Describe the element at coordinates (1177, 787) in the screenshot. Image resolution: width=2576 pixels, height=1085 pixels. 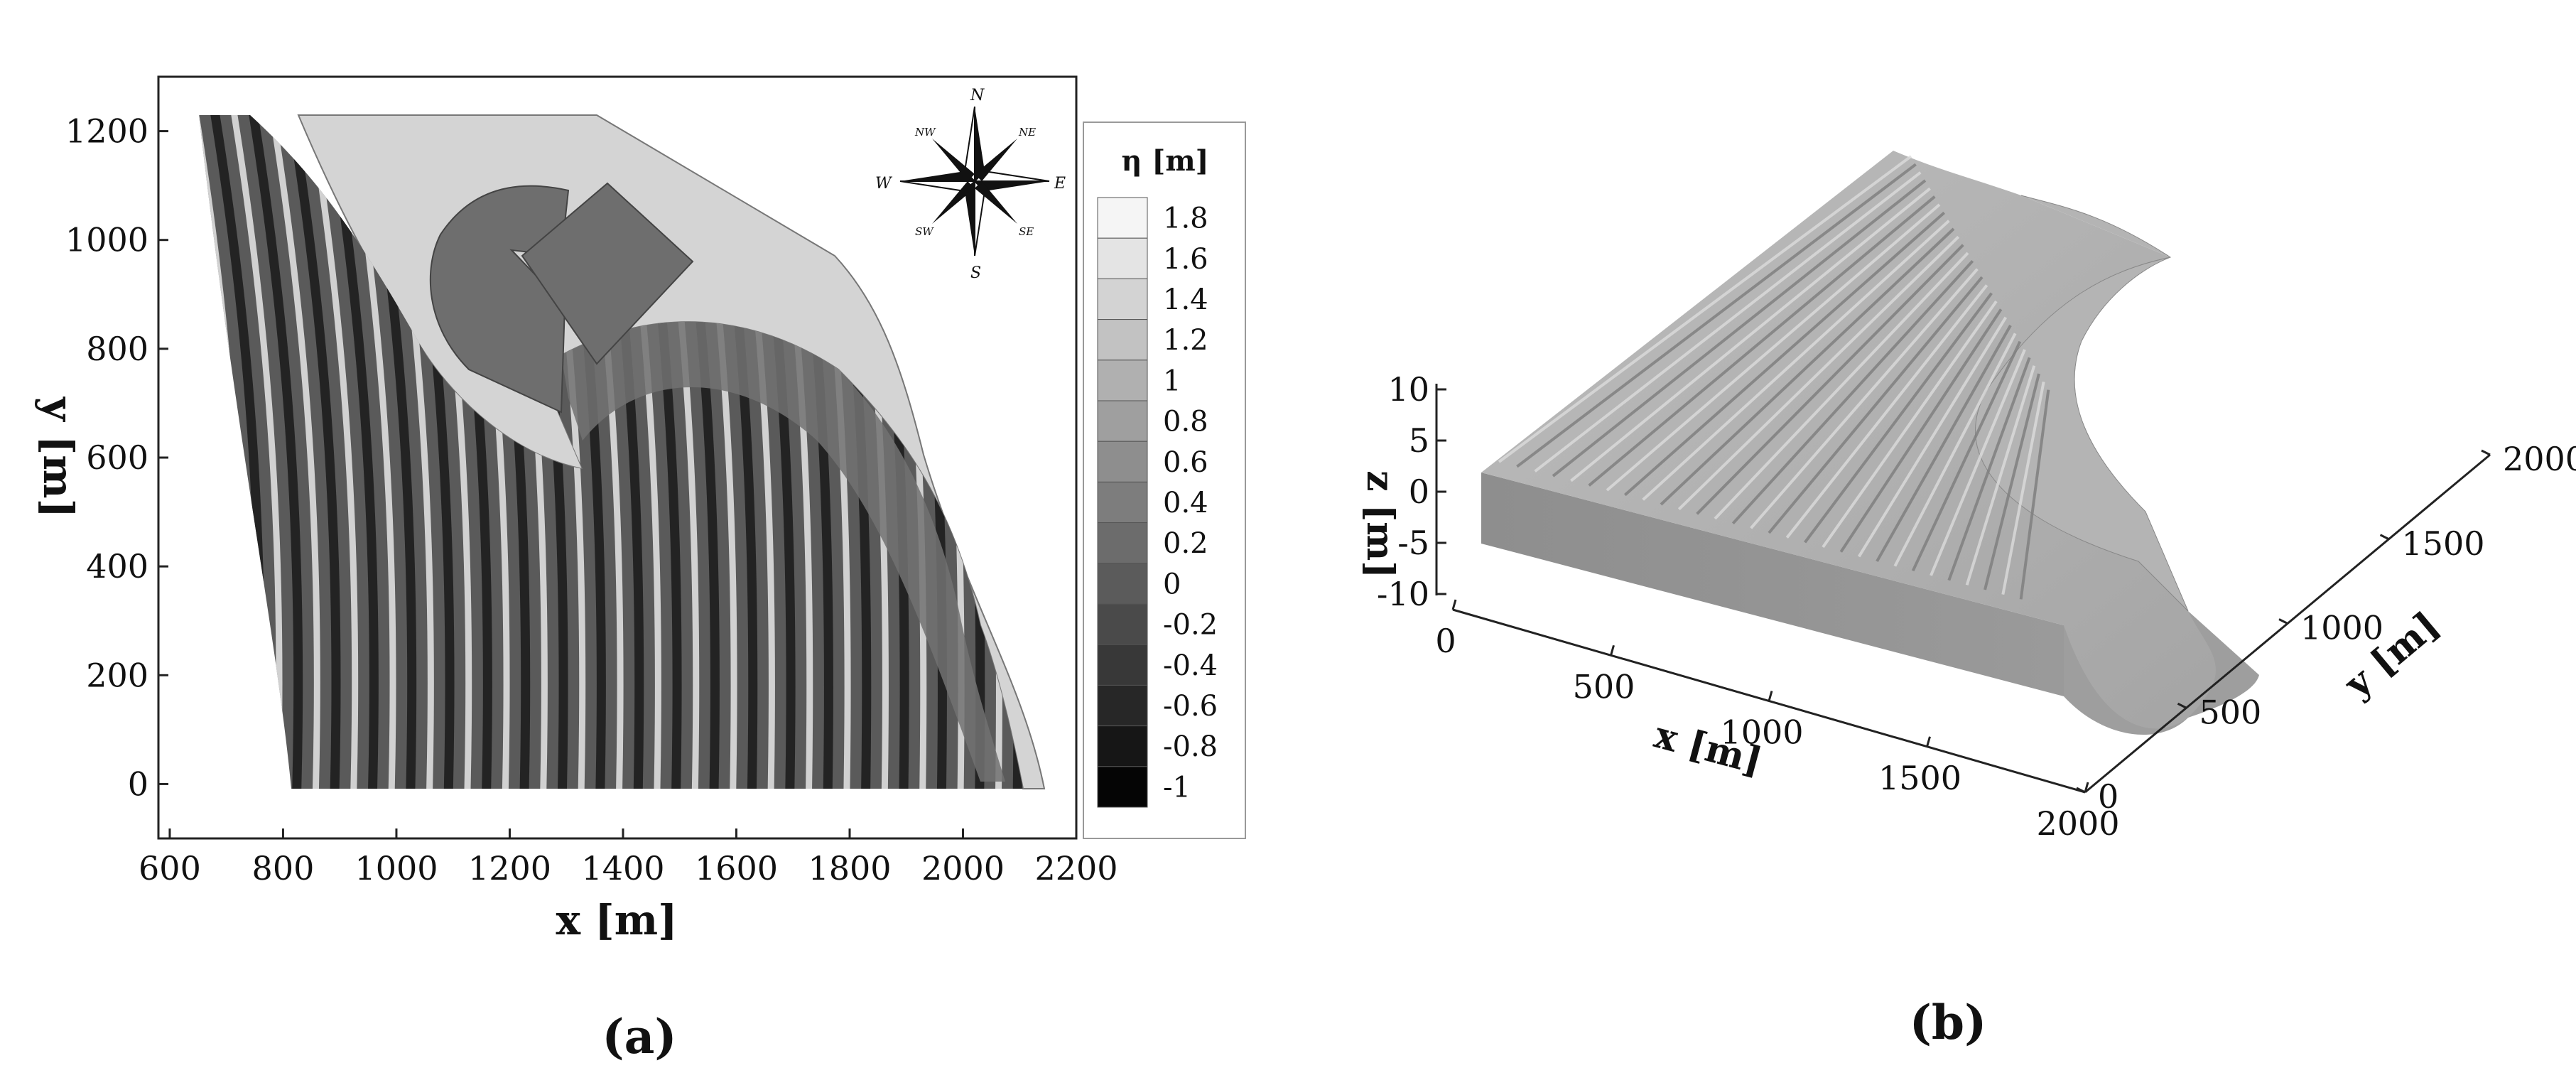
I see `colorbar-level-label: -1` at that location.